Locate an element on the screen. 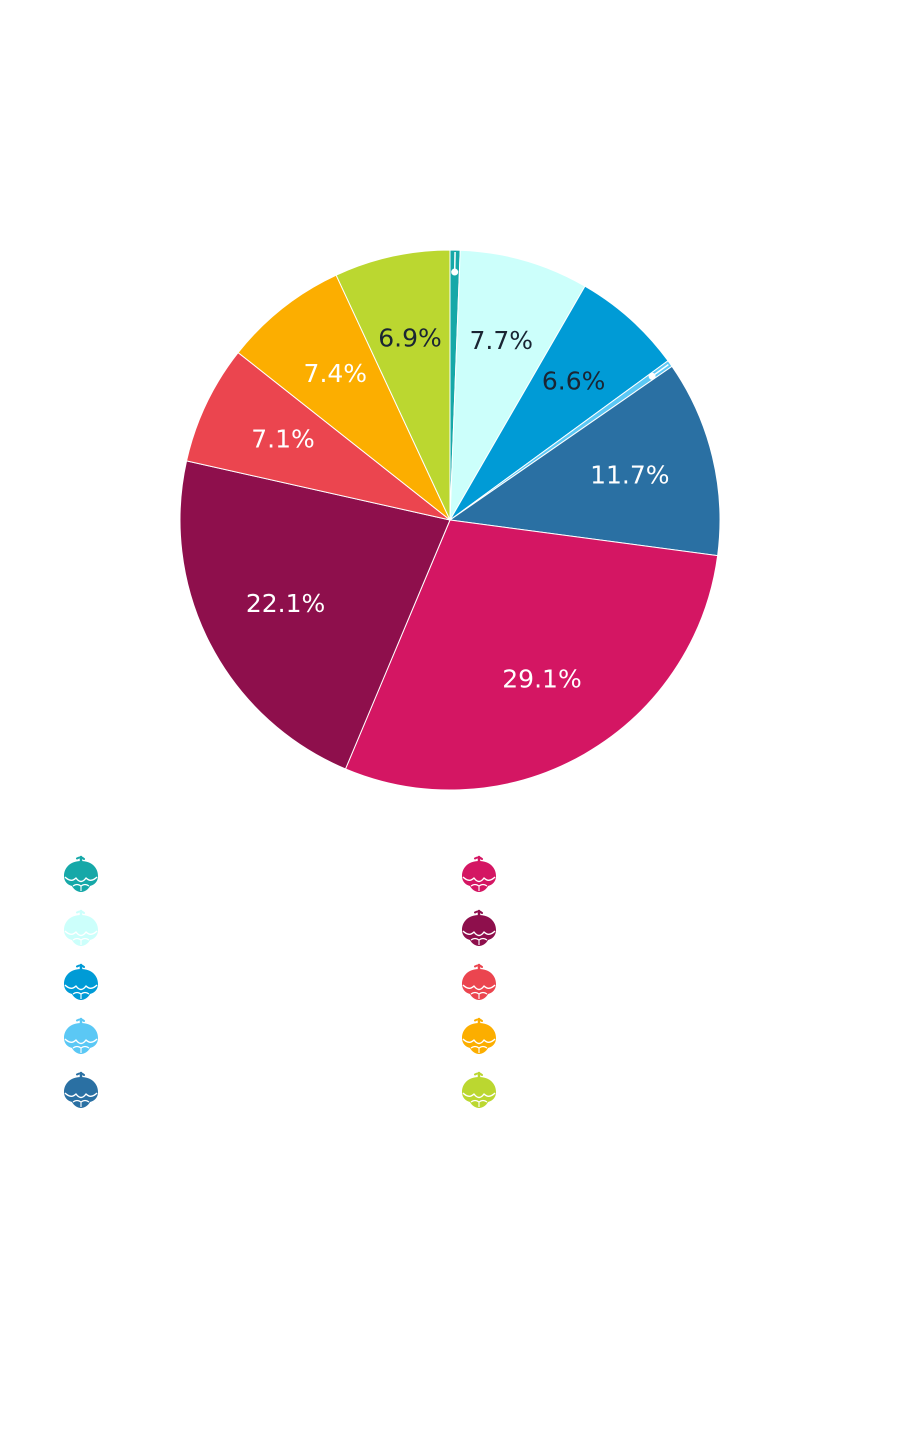 The image size is (900, 1440). leader-lines is located at coordinates (560, 316).